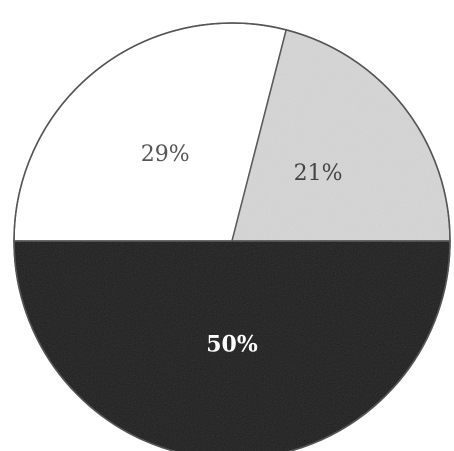 The image size is (454, 451). What do you see at coordinates (165, 154) in the screenshot?
I see `pie-slice-label-1: 29%` at bounding box center [165, 154].